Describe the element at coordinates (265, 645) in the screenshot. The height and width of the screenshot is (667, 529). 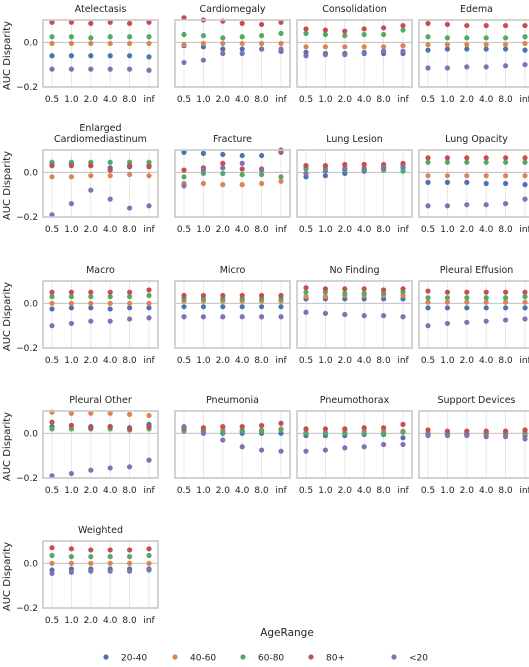
I see `legend: AgeRange 20-40 40-60 60-80 80+ <20` at that location.